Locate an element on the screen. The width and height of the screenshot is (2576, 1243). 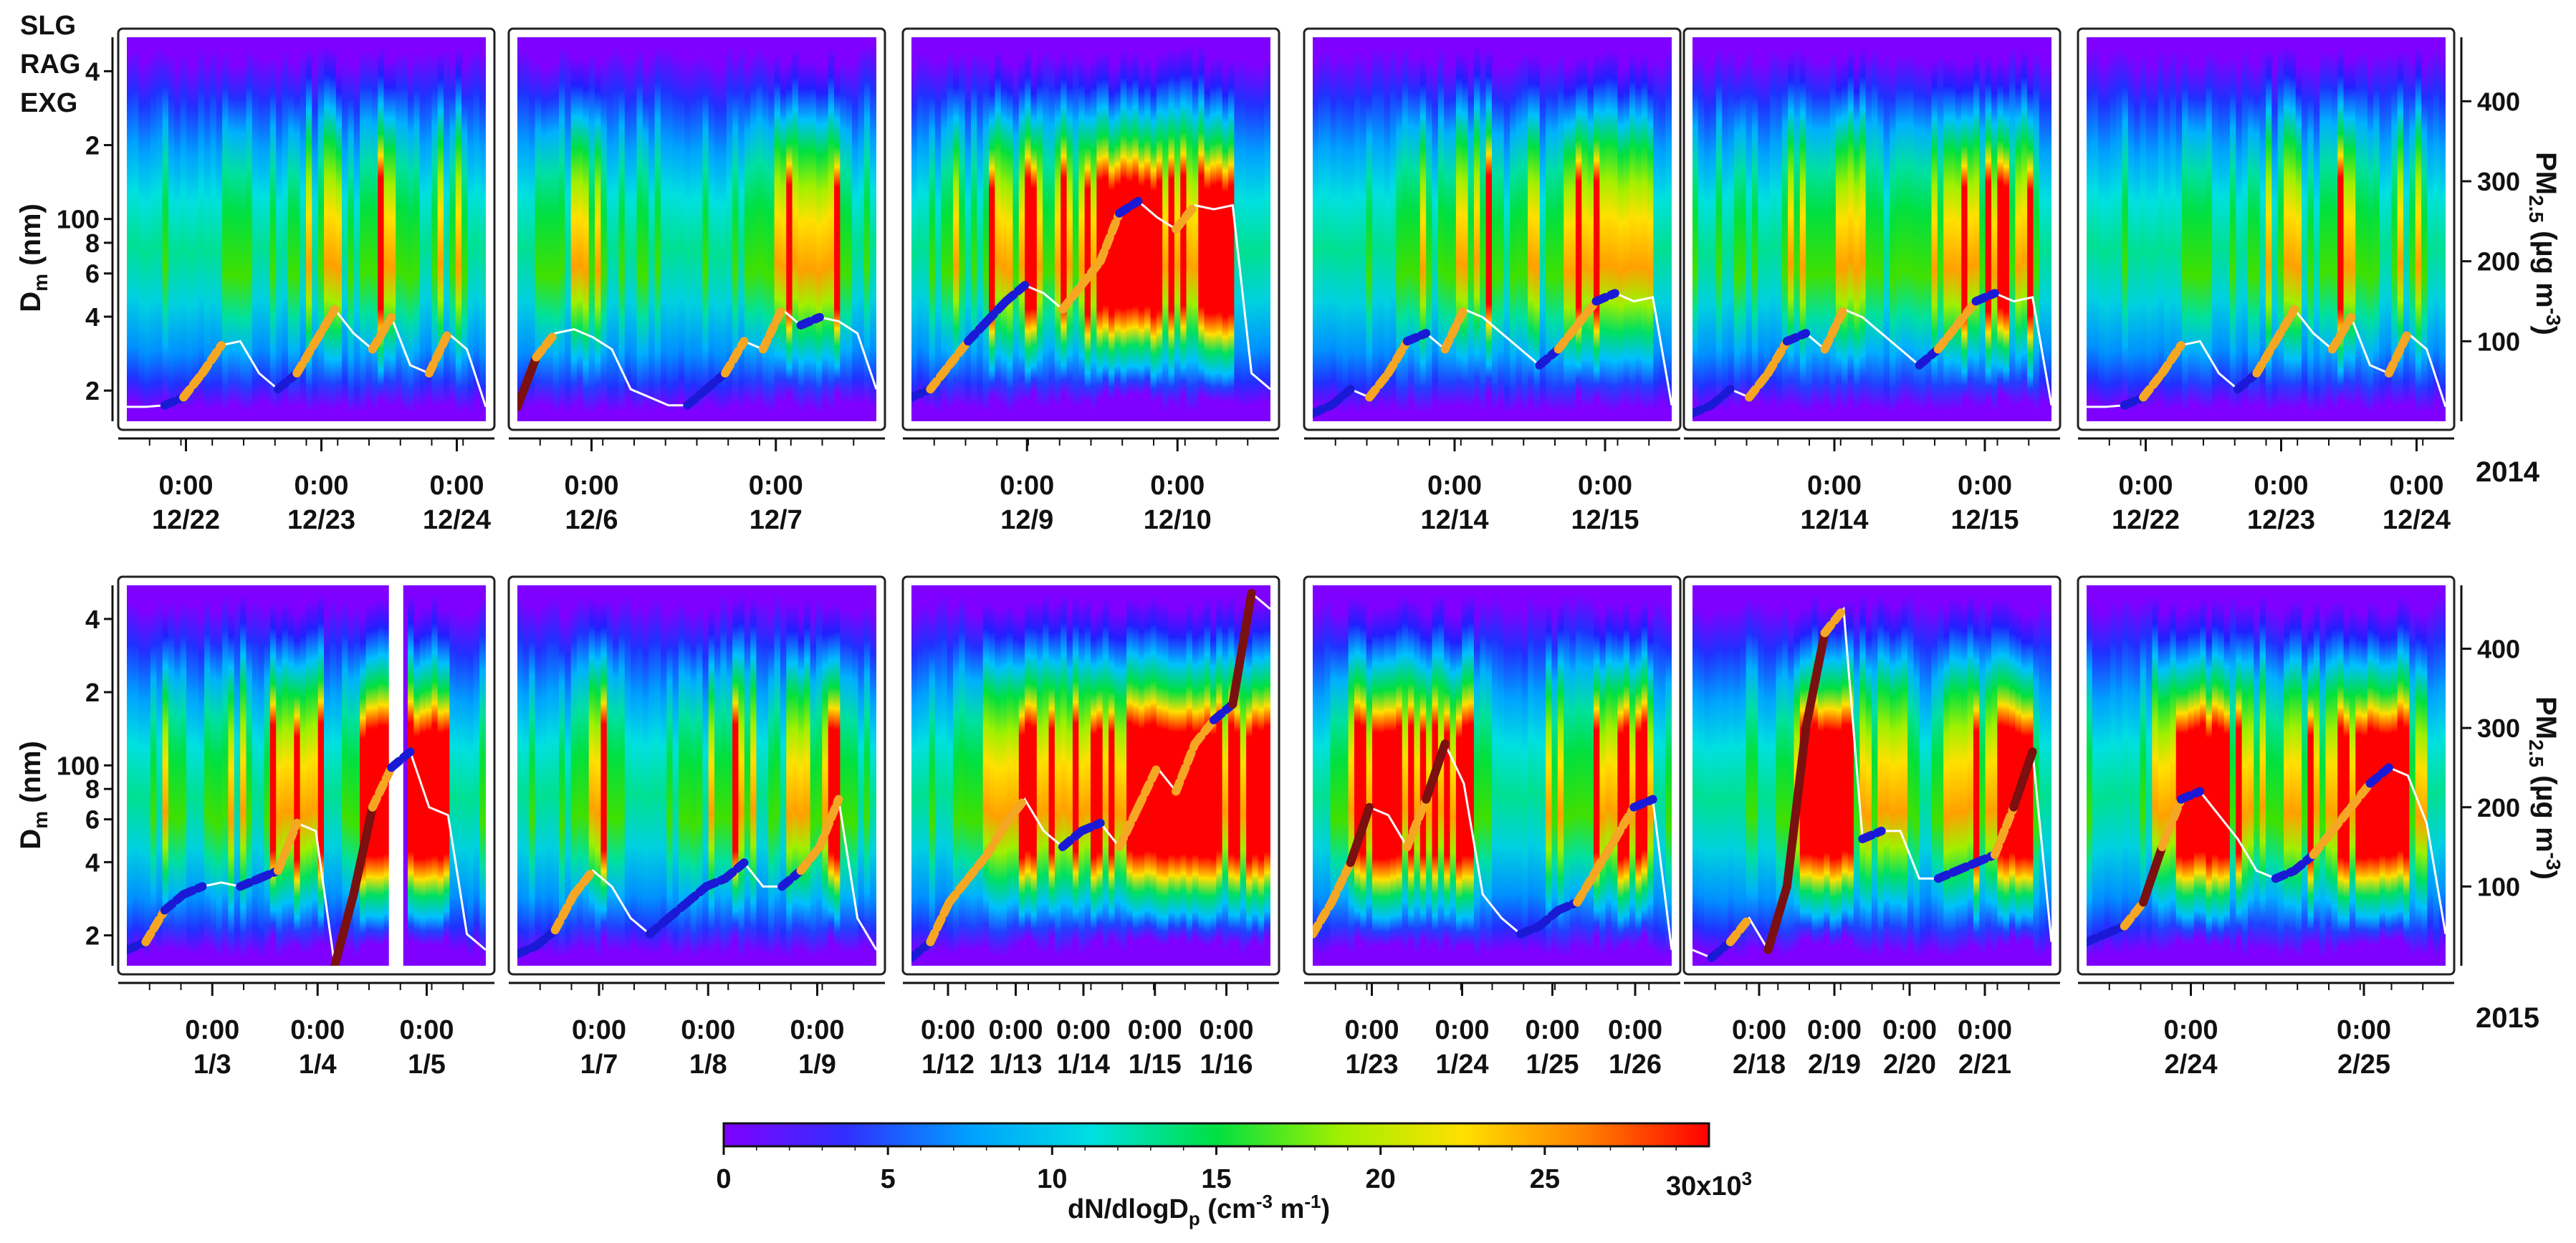
x-tick-date: 2/18 is located at coordinates (1759, 1065).